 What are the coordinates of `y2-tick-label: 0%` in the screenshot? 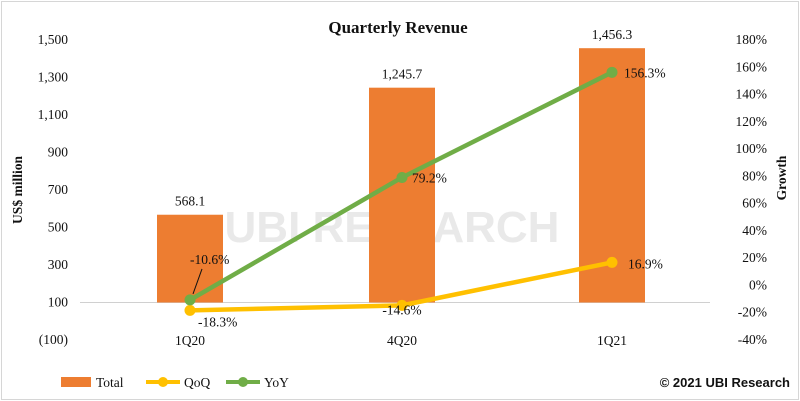 It's located at (758, 284).